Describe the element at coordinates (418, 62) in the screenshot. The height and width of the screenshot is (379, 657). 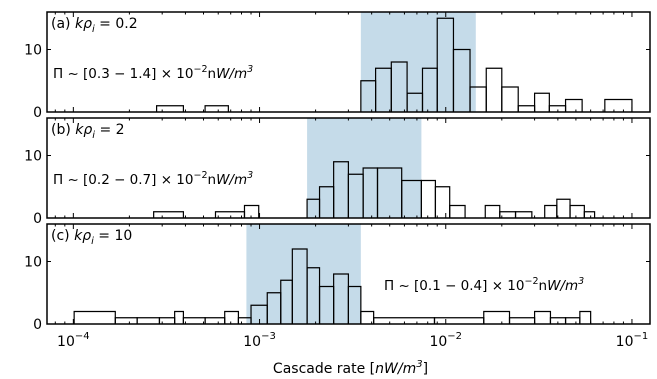
I see `shaded-range` at that location.